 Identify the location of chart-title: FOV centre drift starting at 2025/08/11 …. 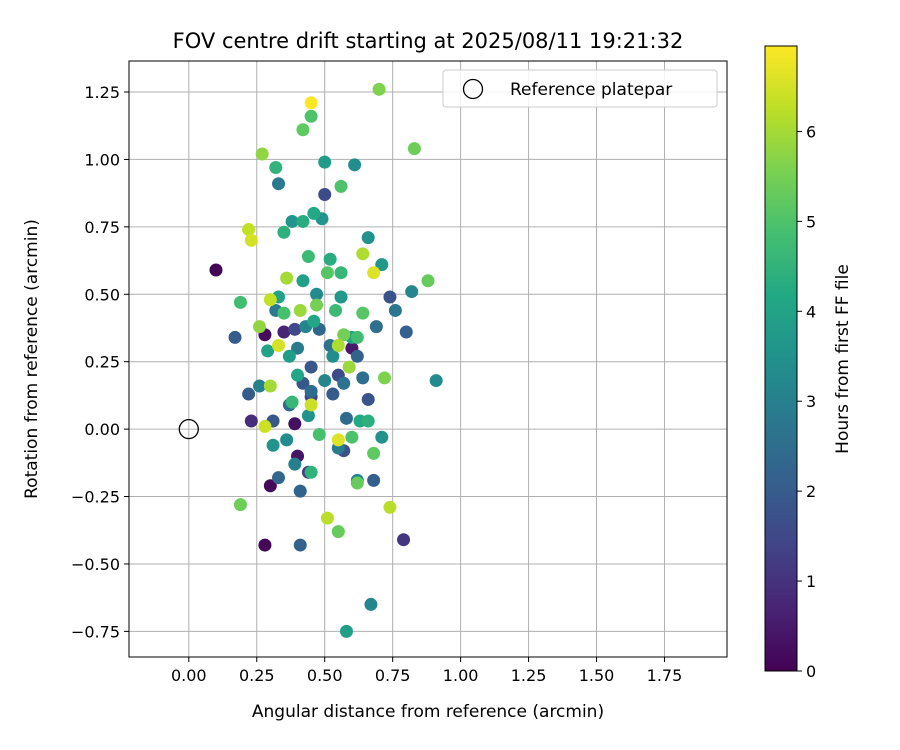
(428, 41).